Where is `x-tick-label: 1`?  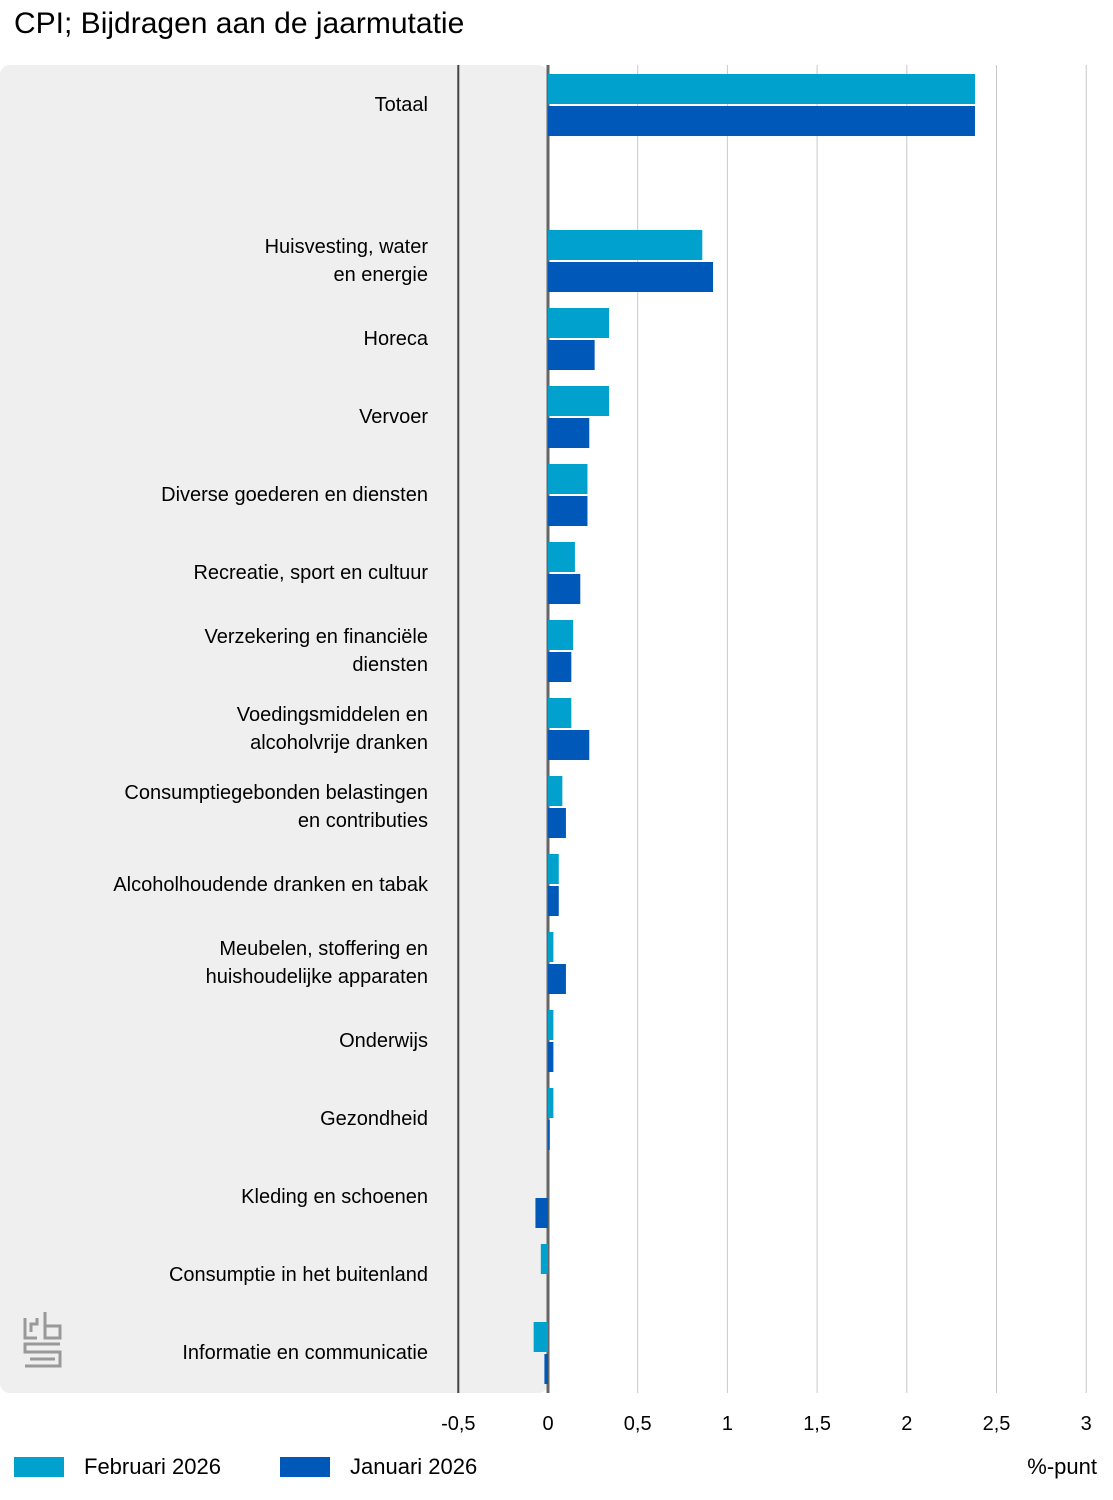
x-tick-label: 1 is located at coordinates (727, 1424).